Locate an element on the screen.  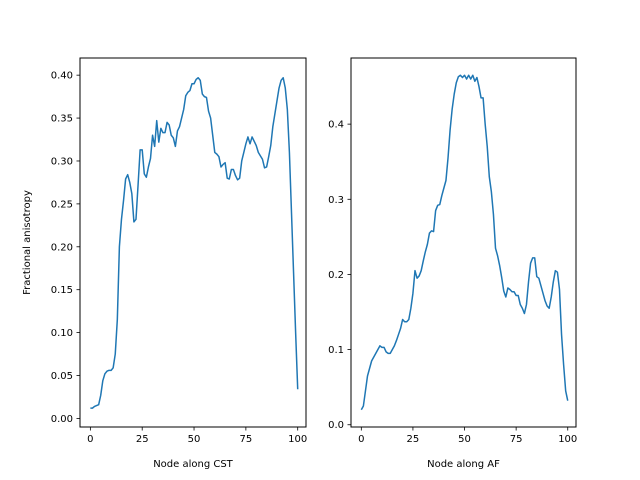
af-x-tick-label: 75 is located at coordinates (516, 439).